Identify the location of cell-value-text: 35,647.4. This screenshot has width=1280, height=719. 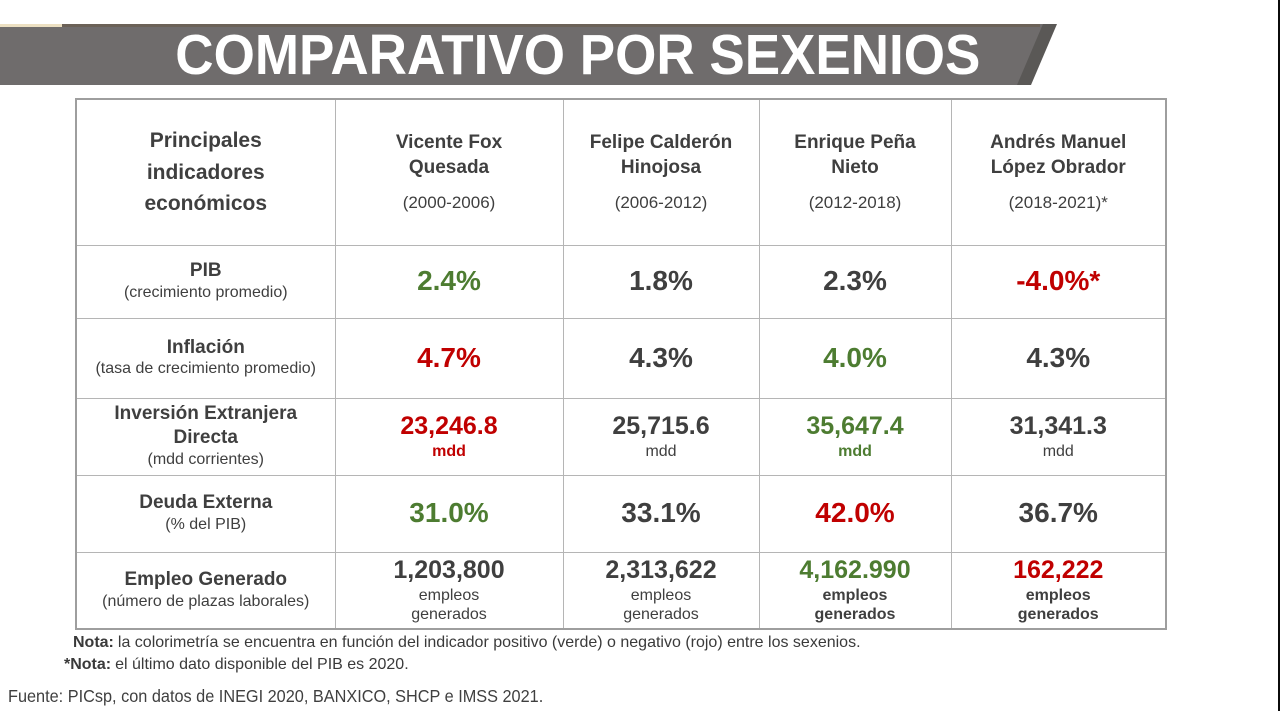
(855, 426).